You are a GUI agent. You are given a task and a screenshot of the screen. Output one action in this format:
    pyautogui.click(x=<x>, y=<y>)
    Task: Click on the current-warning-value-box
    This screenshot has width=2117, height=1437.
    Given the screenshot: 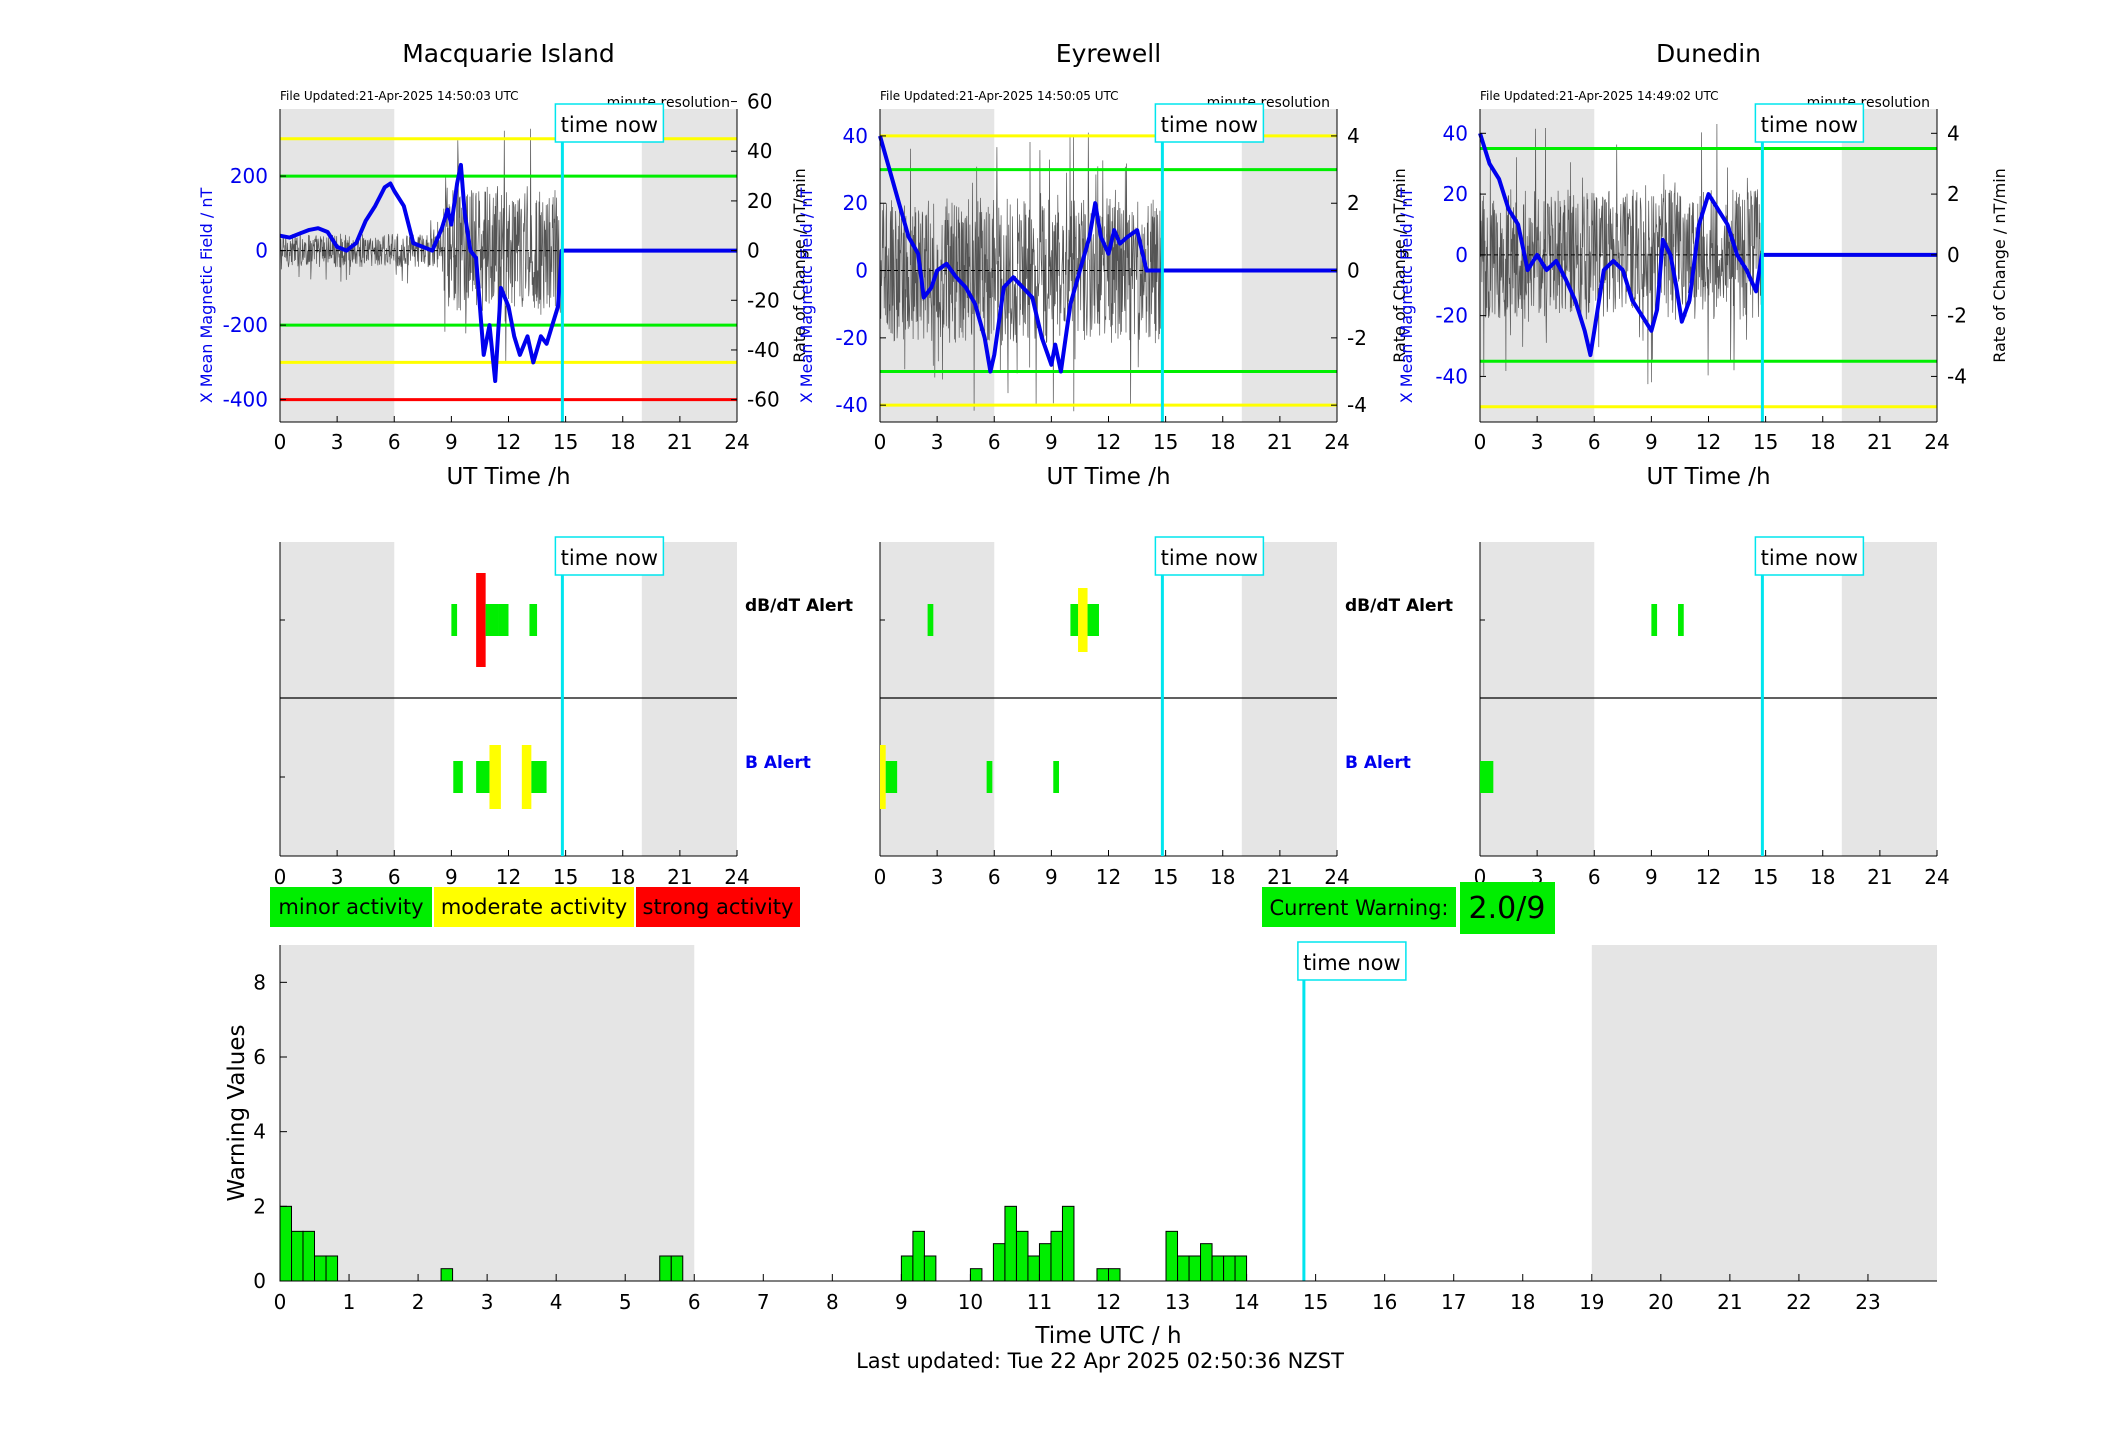 What is the action you would take?
    pyautogui.click(x=1507, y=908)
    